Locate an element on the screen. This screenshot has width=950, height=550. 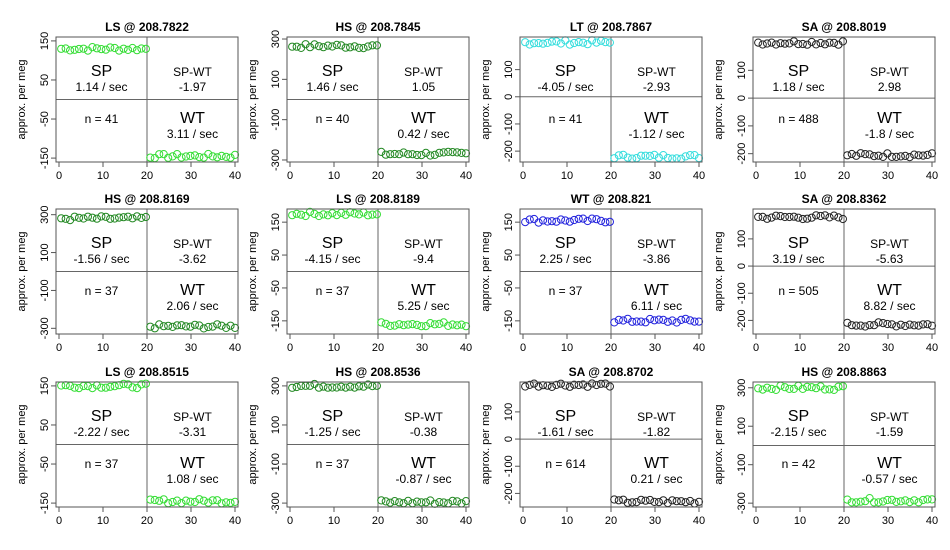
panel-title: SA @ 208.8019 is located at coordinates (844, 27).